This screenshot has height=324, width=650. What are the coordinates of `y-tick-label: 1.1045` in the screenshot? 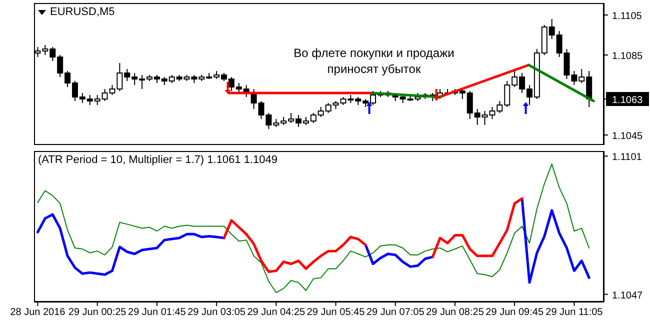 It's located at (628, 136).